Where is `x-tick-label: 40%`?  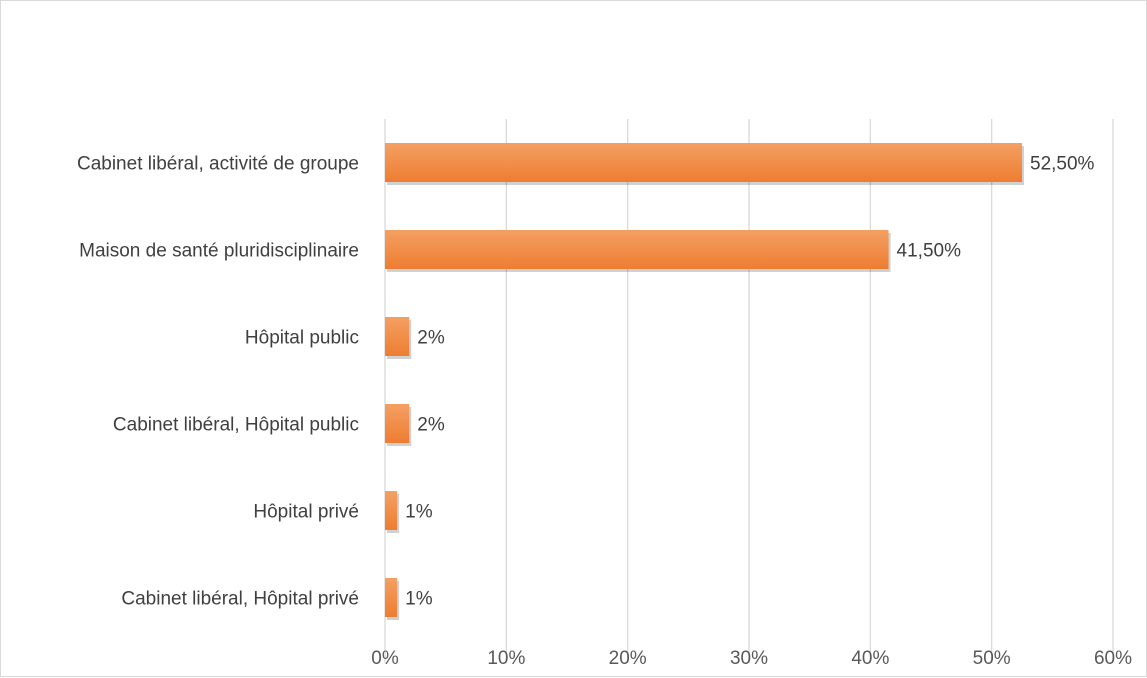
x-tick-label: 40% is located at coordinates (870, 658).